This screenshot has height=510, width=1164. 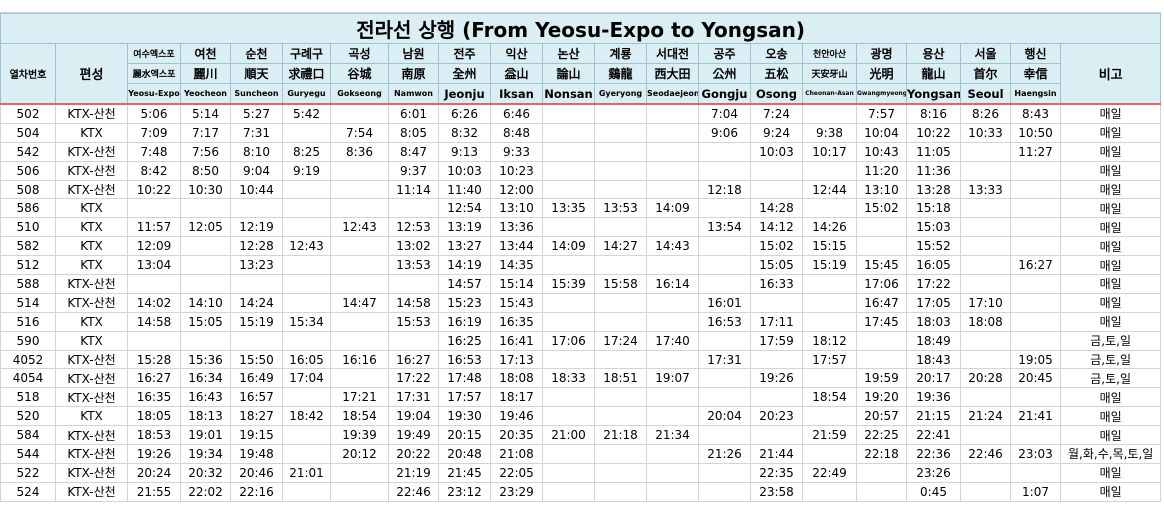 What do you see at coordinates (516, 359) in the screenshot?
I see `departure-time: 17:13` at bounding box center [516, 359].